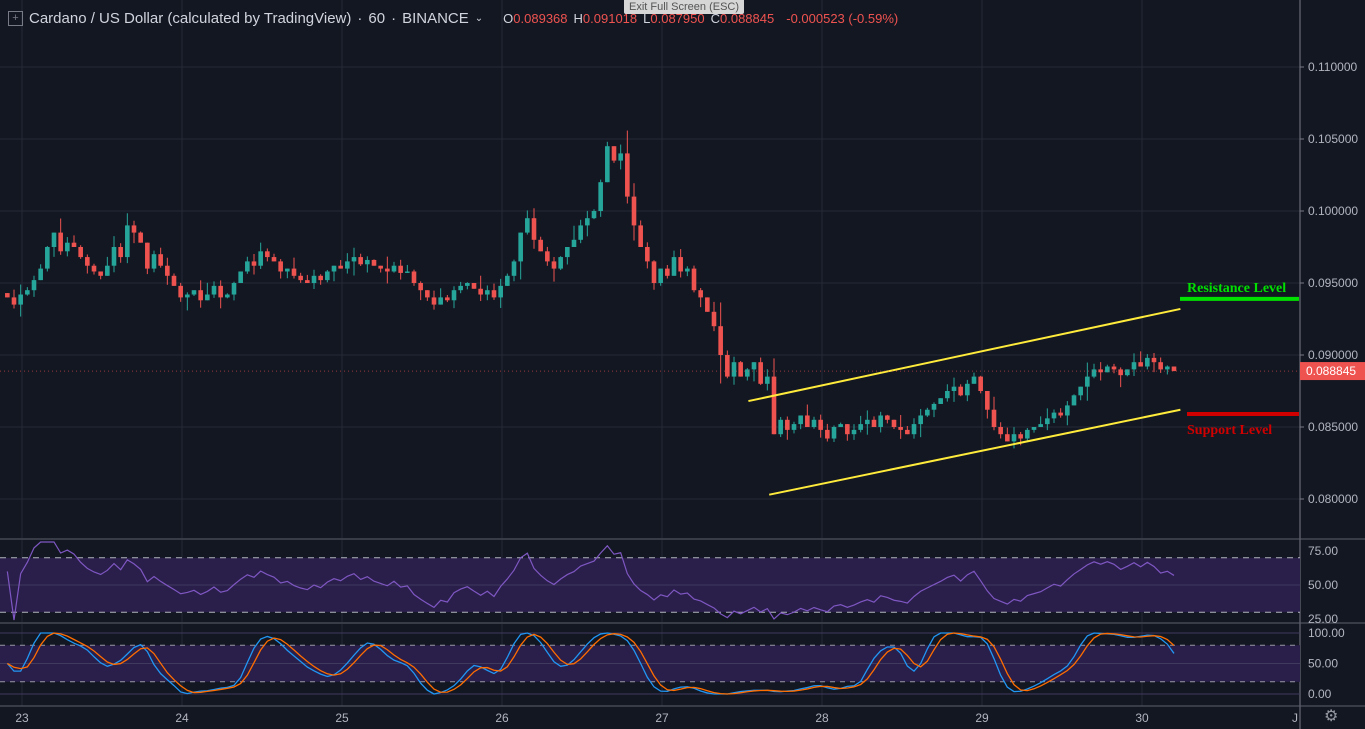  Describe the element at coordinates (822, 718) in the screenshot. I see `x-tick-label: 28` at that location.